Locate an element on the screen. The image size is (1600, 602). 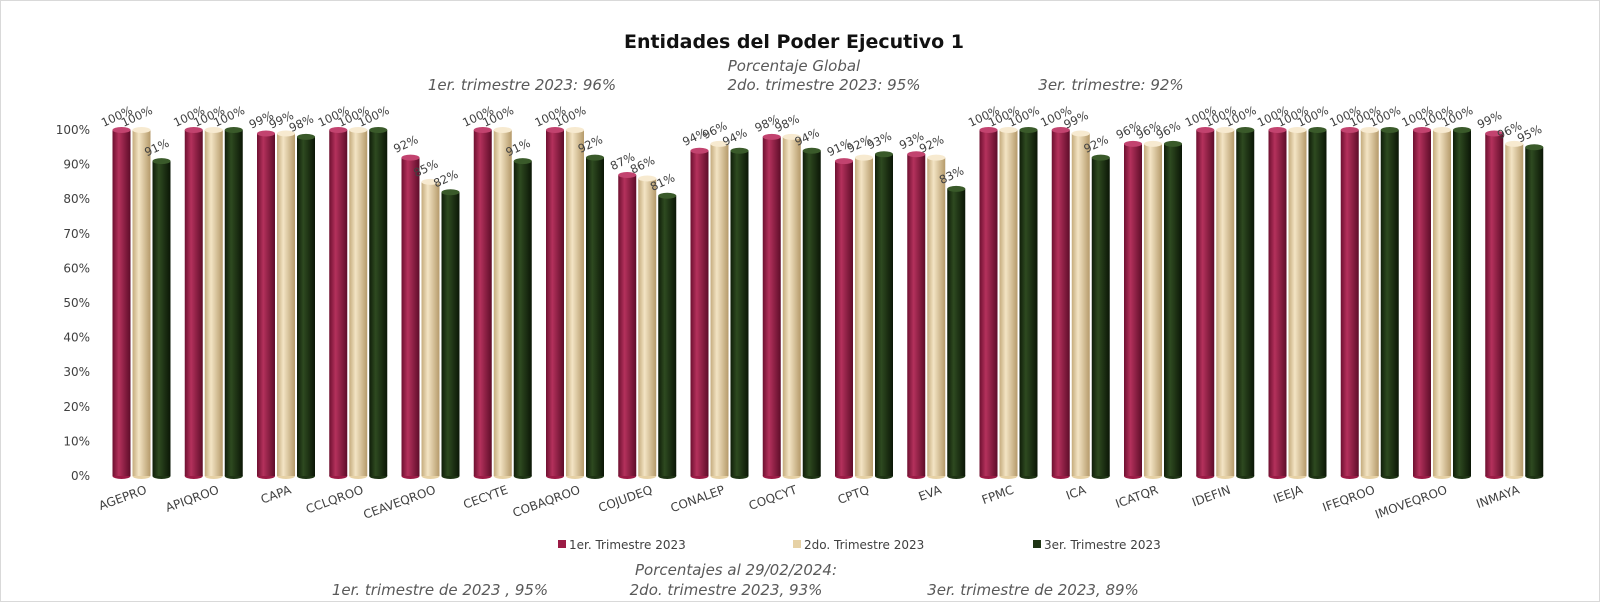
y-tick-label: 30% is located at coordinates (76, 372).